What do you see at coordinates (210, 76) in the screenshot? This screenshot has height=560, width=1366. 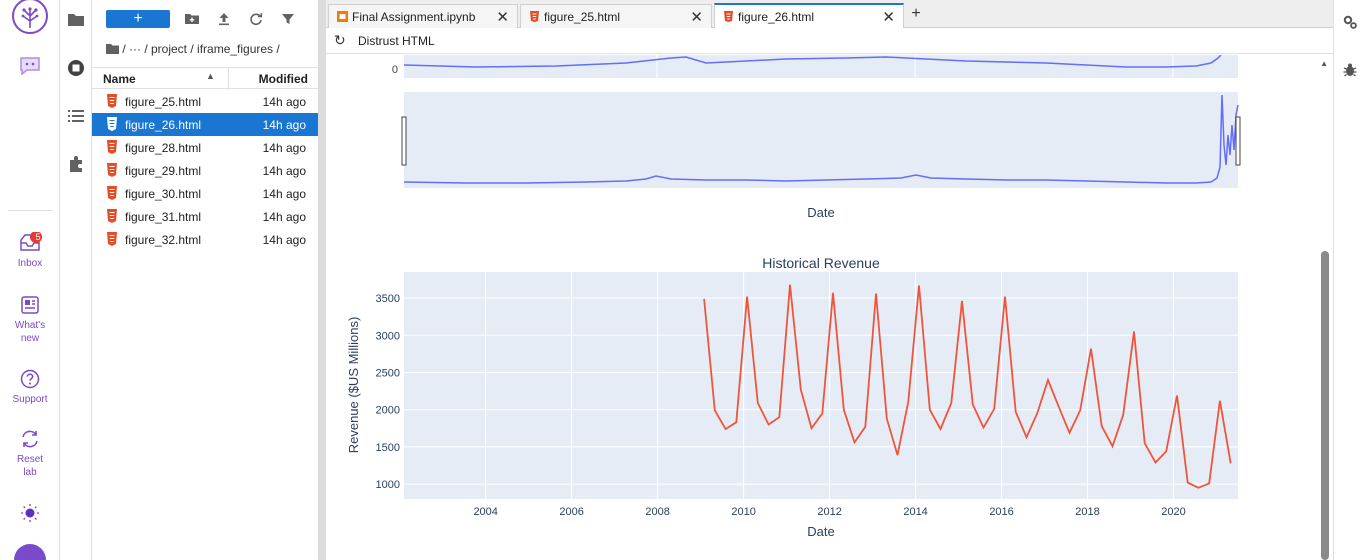 I see `sort-ascending-icon: ▲` at bounding box center [210, 76].